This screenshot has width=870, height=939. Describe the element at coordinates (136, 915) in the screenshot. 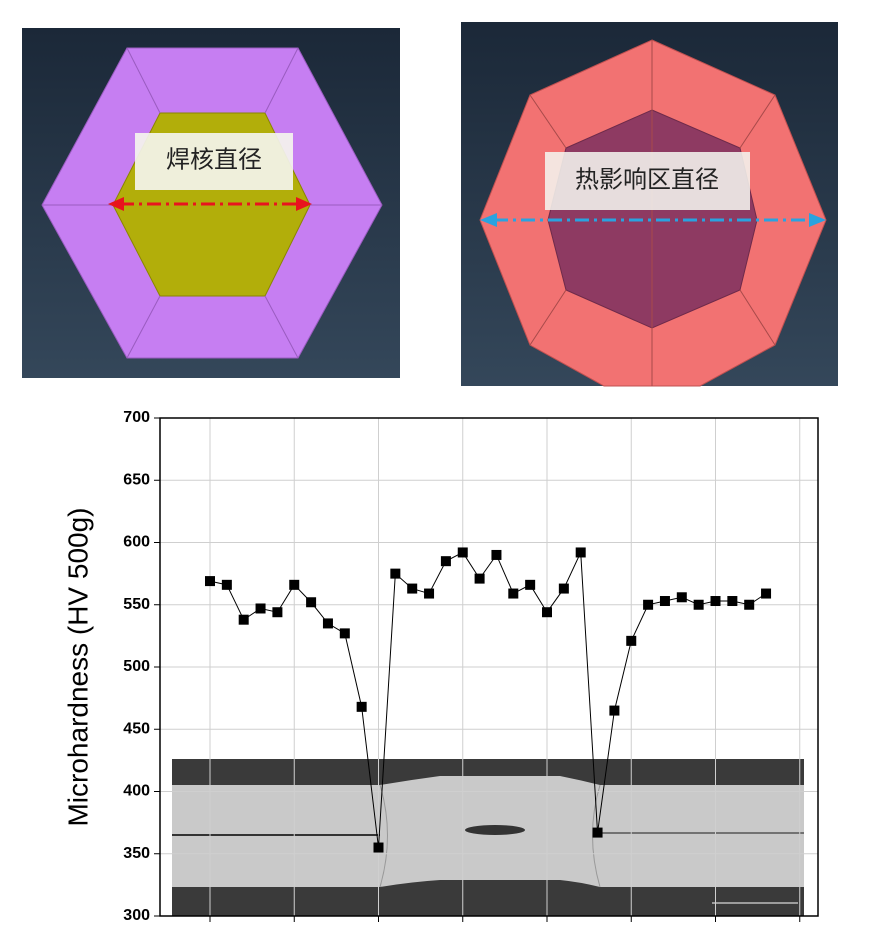

I see `y-tick-label: 300` at that location.